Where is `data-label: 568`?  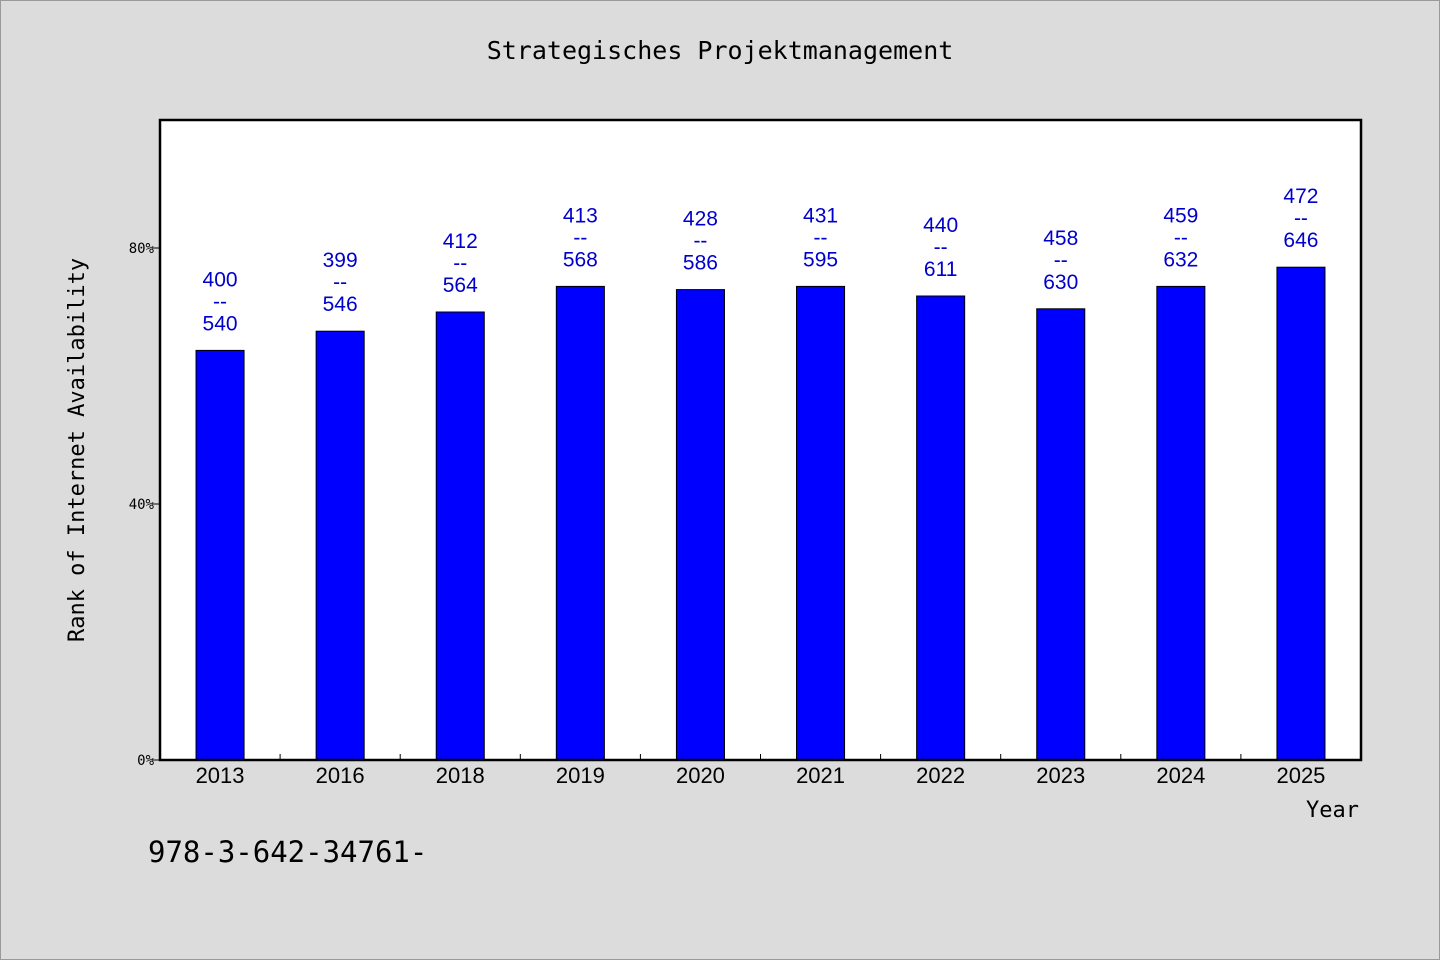 data-label: 568 is located at coordinates (580, 259).